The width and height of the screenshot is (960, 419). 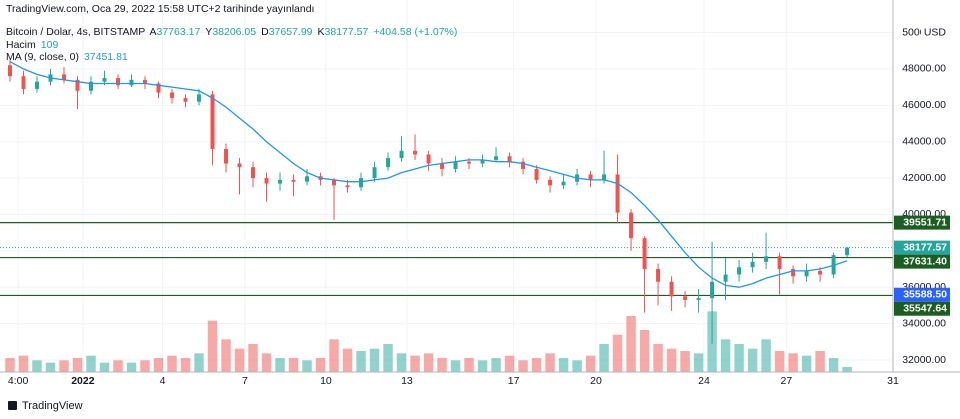 What do you see at coordinates (21, 45) in the screenshot?
I see `volume-label: Hacim` at bounding box center [21, 45].